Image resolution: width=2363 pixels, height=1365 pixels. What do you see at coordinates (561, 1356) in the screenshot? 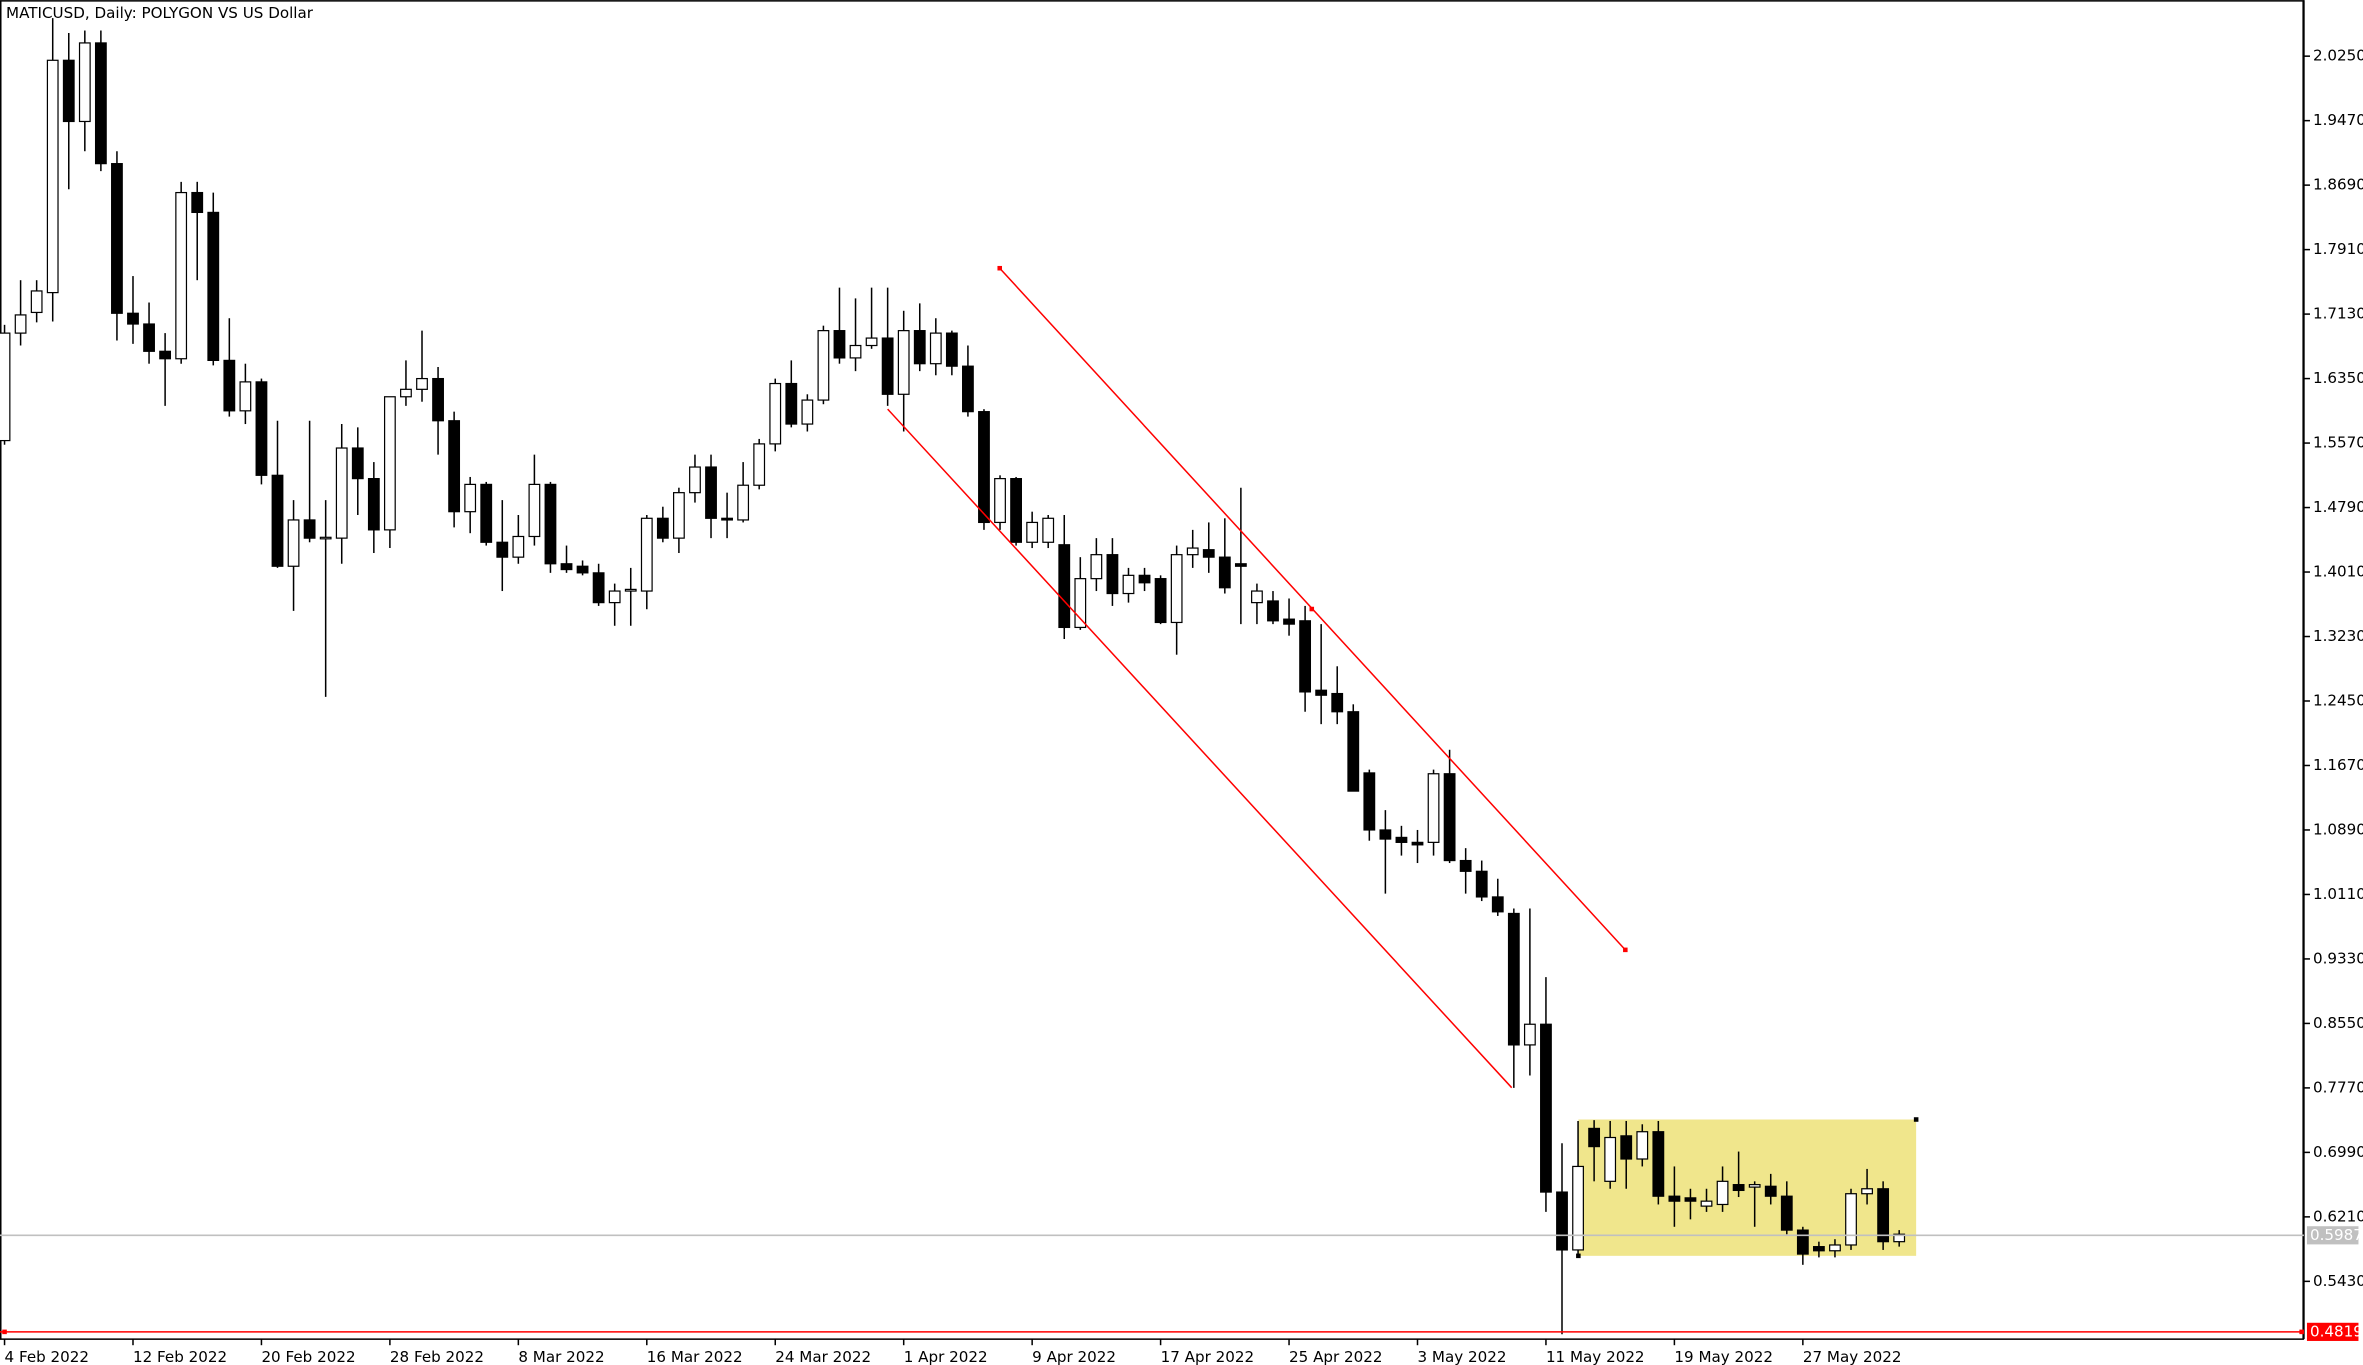
I see `x-tick-label: 8 Mar 2022` at bounding box center [561, 1356].